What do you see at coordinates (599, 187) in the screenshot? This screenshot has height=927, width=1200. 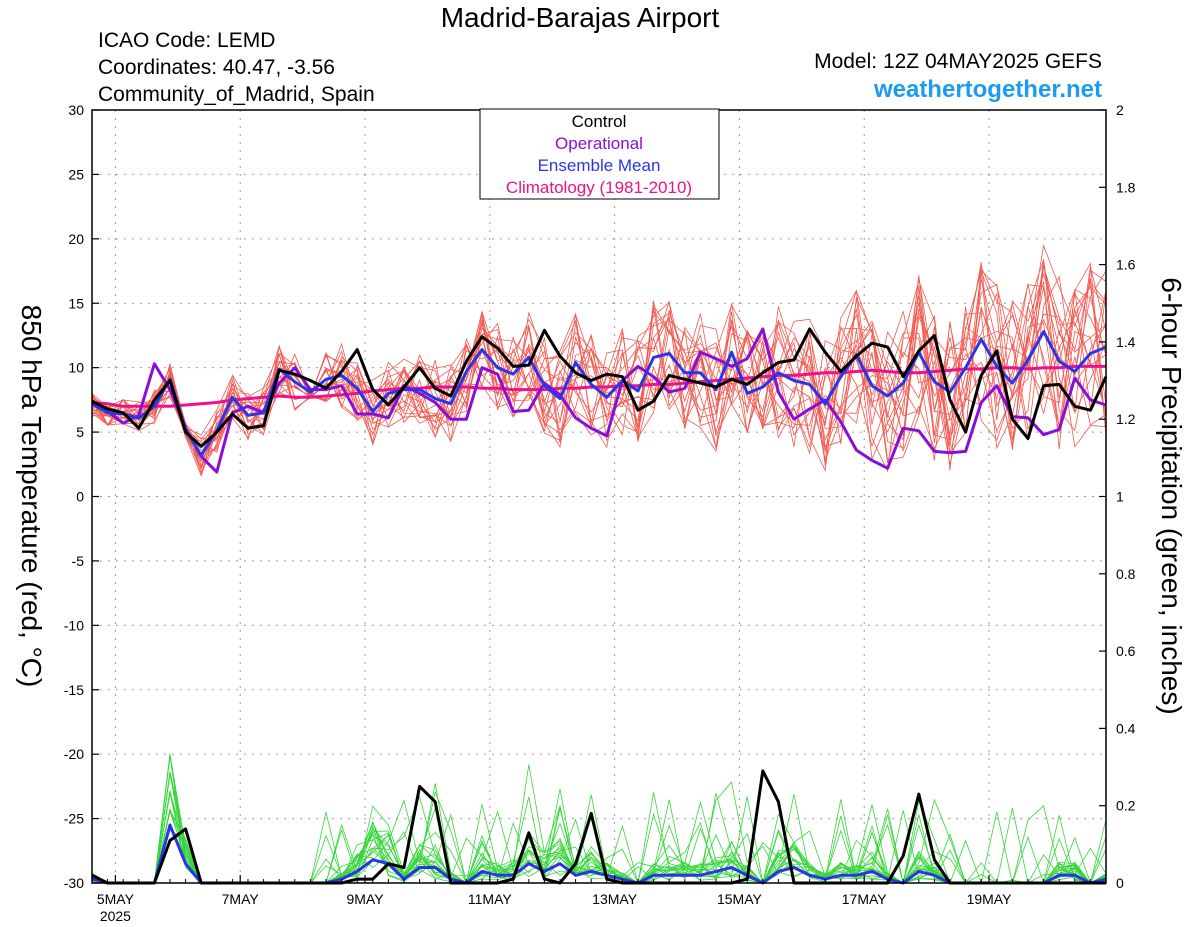 I see `legend-climo: Climatology (1981-2010)` at bounding box center [599, 187].